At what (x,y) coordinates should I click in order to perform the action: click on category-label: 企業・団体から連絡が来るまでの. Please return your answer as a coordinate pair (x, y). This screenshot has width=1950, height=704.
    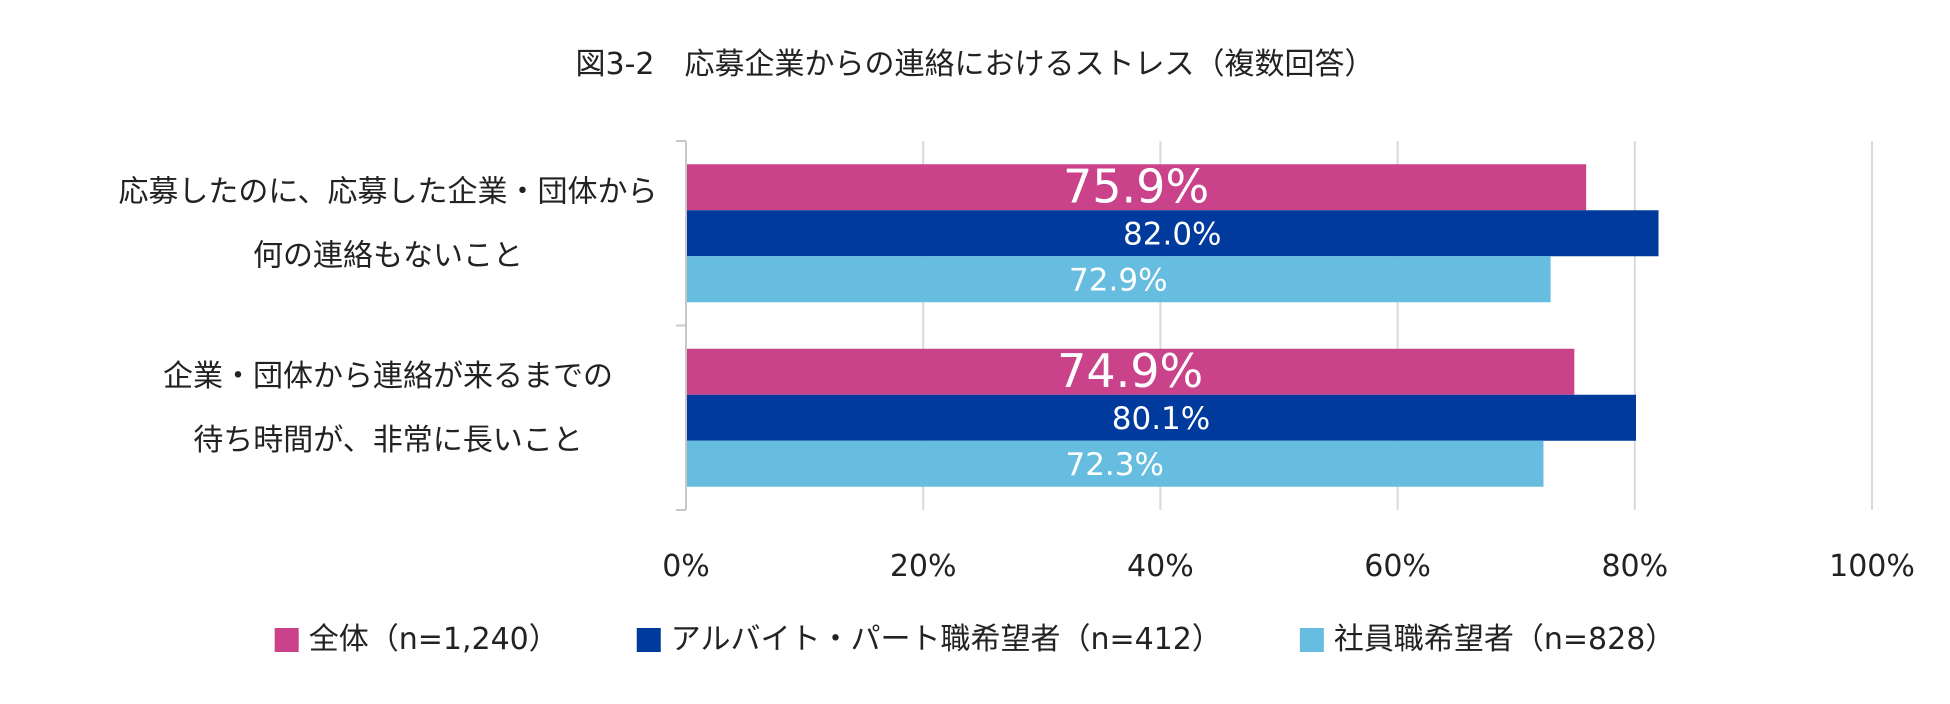
    Looking at the image, I should click on (388, 376).